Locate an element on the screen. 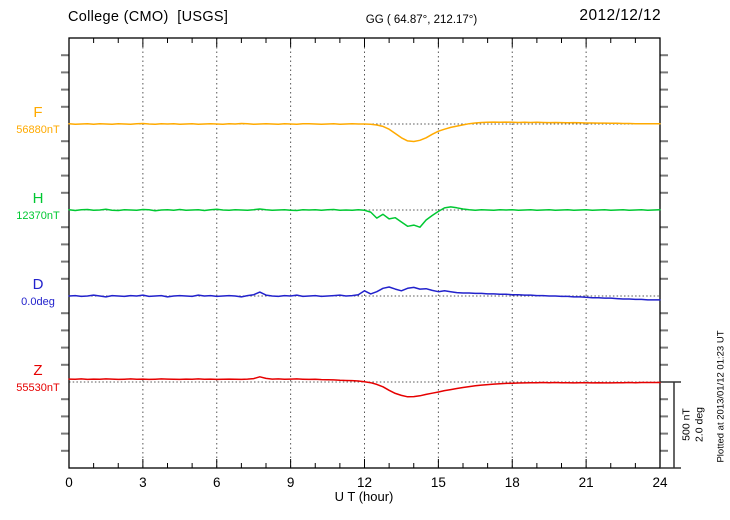  hour-label-3: 3 is located at coordinates (143, 482).